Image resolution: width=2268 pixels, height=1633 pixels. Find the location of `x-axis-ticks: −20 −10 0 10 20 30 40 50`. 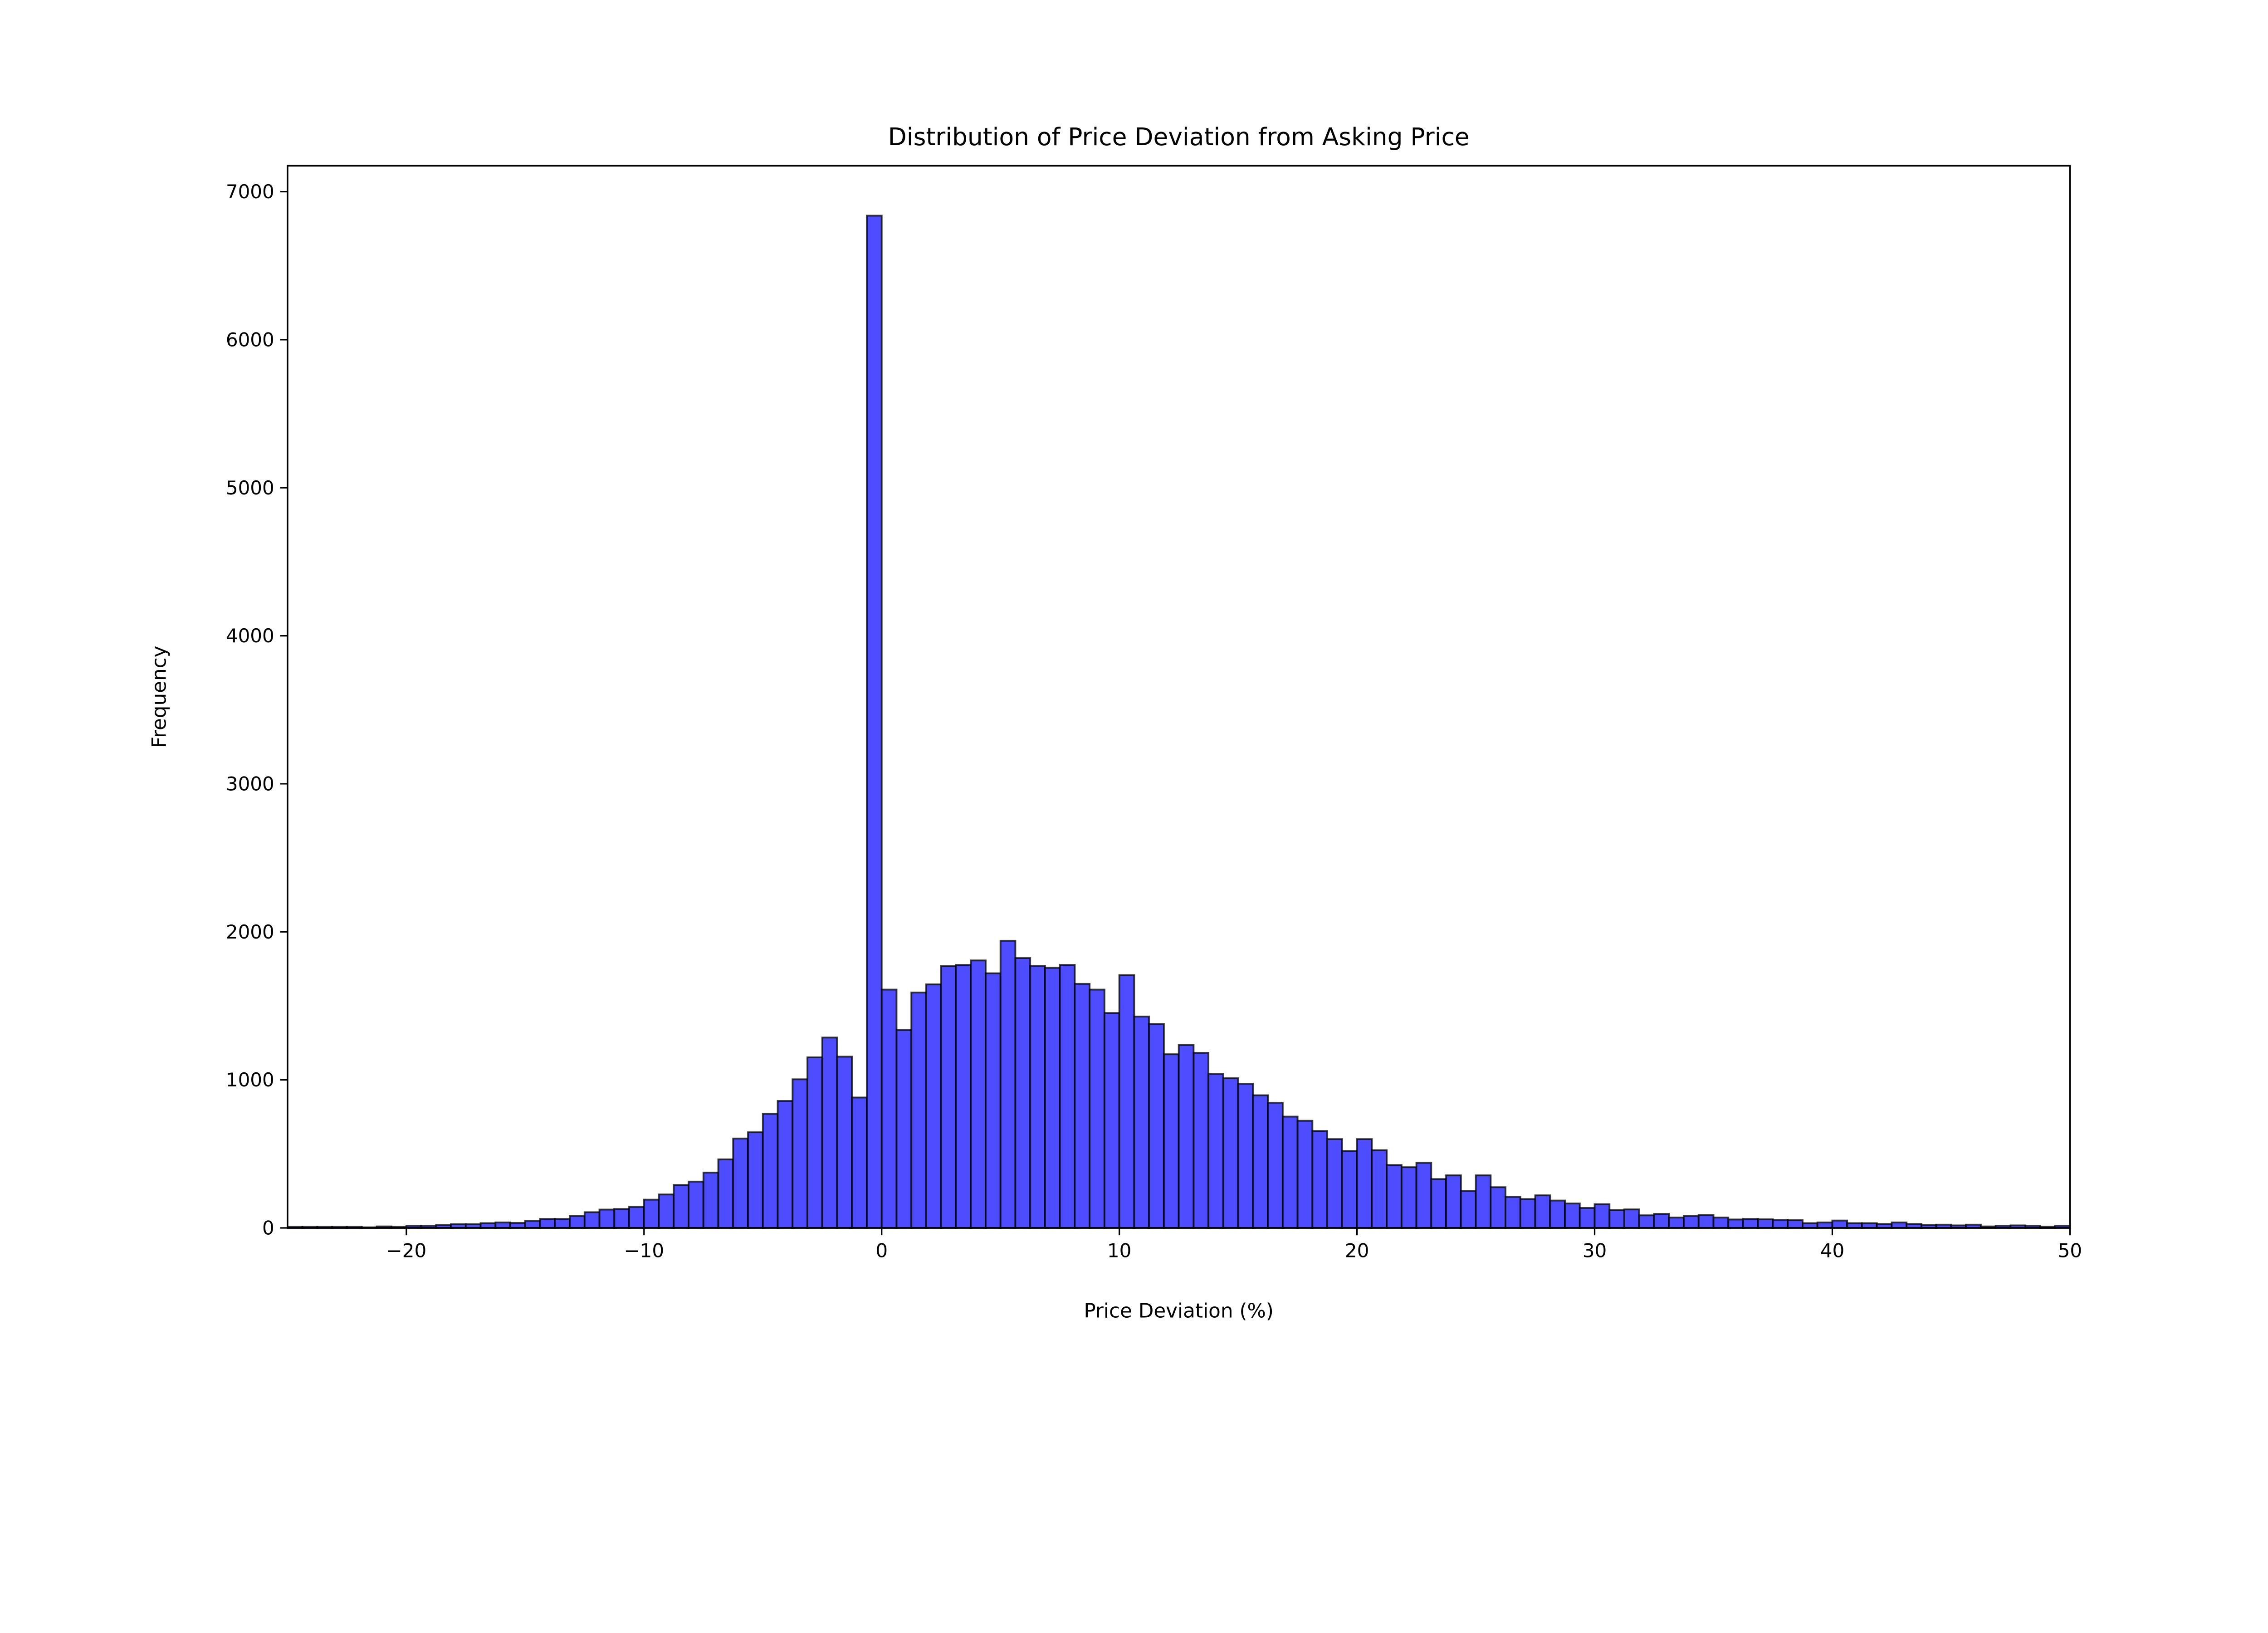

x-axis-ticks: −20 −10 0 10 20 30 40 50 is located at coordinates (1234, 1244).